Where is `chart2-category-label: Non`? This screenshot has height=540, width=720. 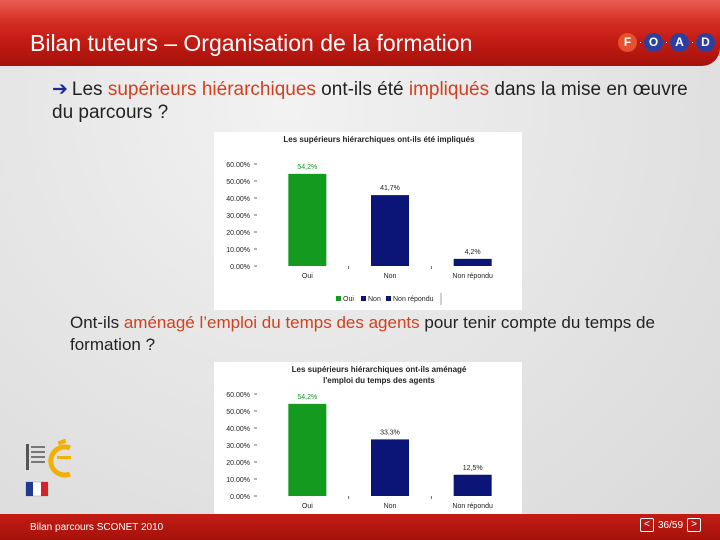
chart2-category-label: Non is located at coordinates (390, 506).